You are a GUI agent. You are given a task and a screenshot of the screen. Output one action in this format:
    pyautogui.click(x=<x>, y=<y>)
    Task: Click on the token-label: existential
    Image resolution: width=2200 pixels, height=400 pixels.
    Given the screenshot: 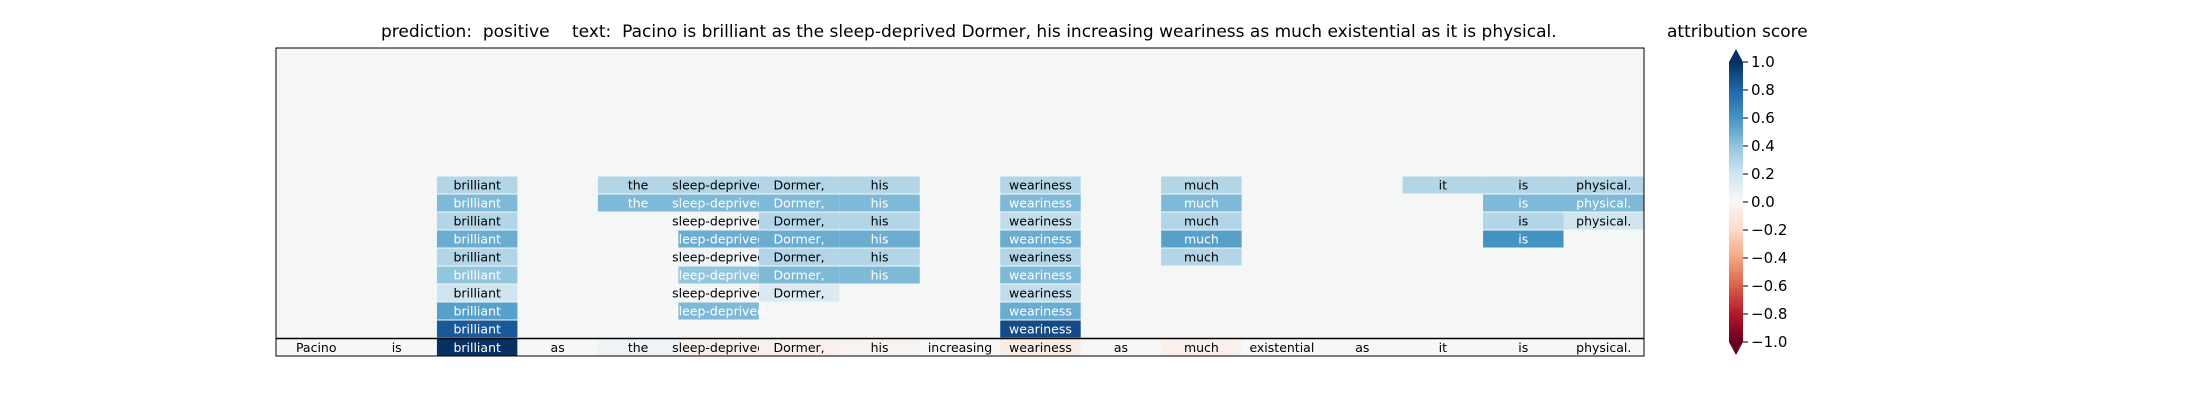 What is the action you would take?
    pyautogui.click(x=1281, y=347)
    